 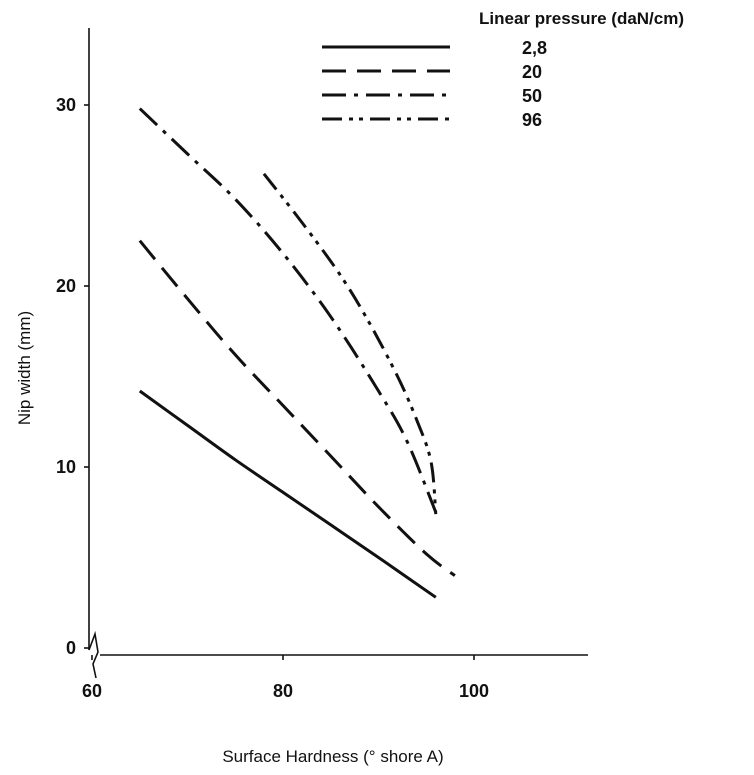 What do you see at coordinates (24, 368) in the screenshot?
I see `y-axis-title: Nip width (mm)` at bounding box center [24, 368].